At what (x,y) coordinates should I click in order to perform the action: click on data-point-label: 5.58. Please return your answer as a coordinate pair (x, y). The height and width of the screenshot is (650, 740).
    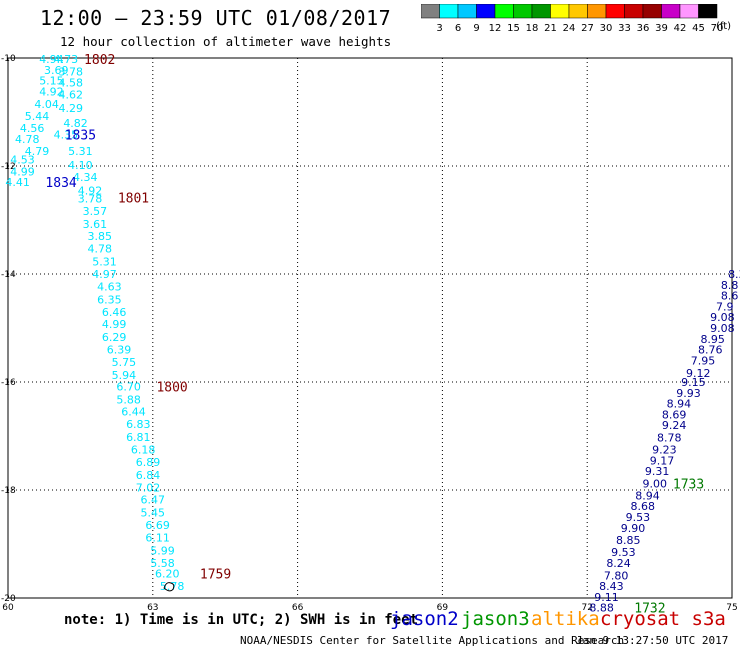
    Looking at the image, I should click on (162, 563).